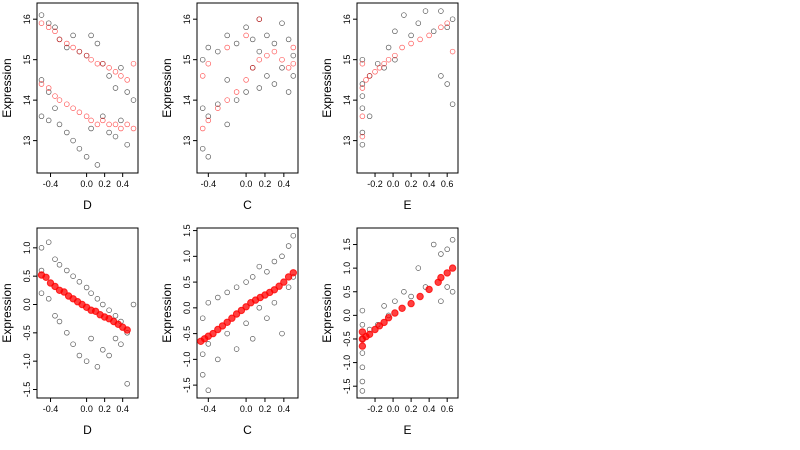  Describe the element at coordinates (447, 184) in the screenshot. I see `x-tick-label: 0.6` at that location.